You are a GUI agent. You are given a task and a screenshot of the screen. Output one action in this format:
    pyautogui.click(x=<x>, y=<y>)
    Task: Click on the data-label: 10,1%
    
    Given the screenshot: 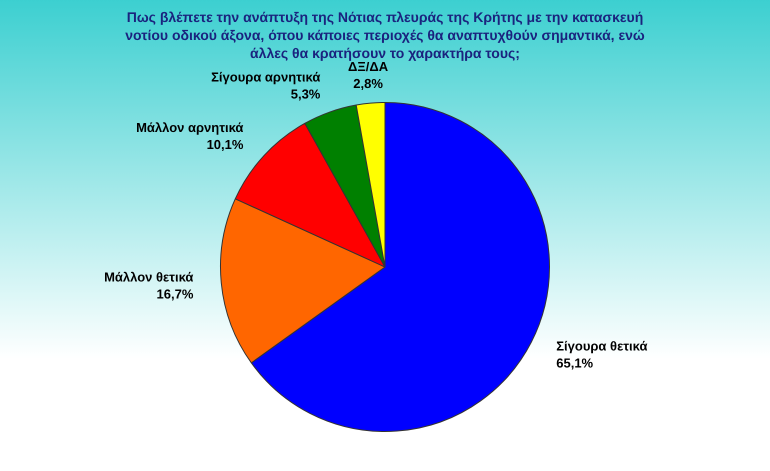 What is the action you would take?
    pyautogui.click(x=225, y=144)
    